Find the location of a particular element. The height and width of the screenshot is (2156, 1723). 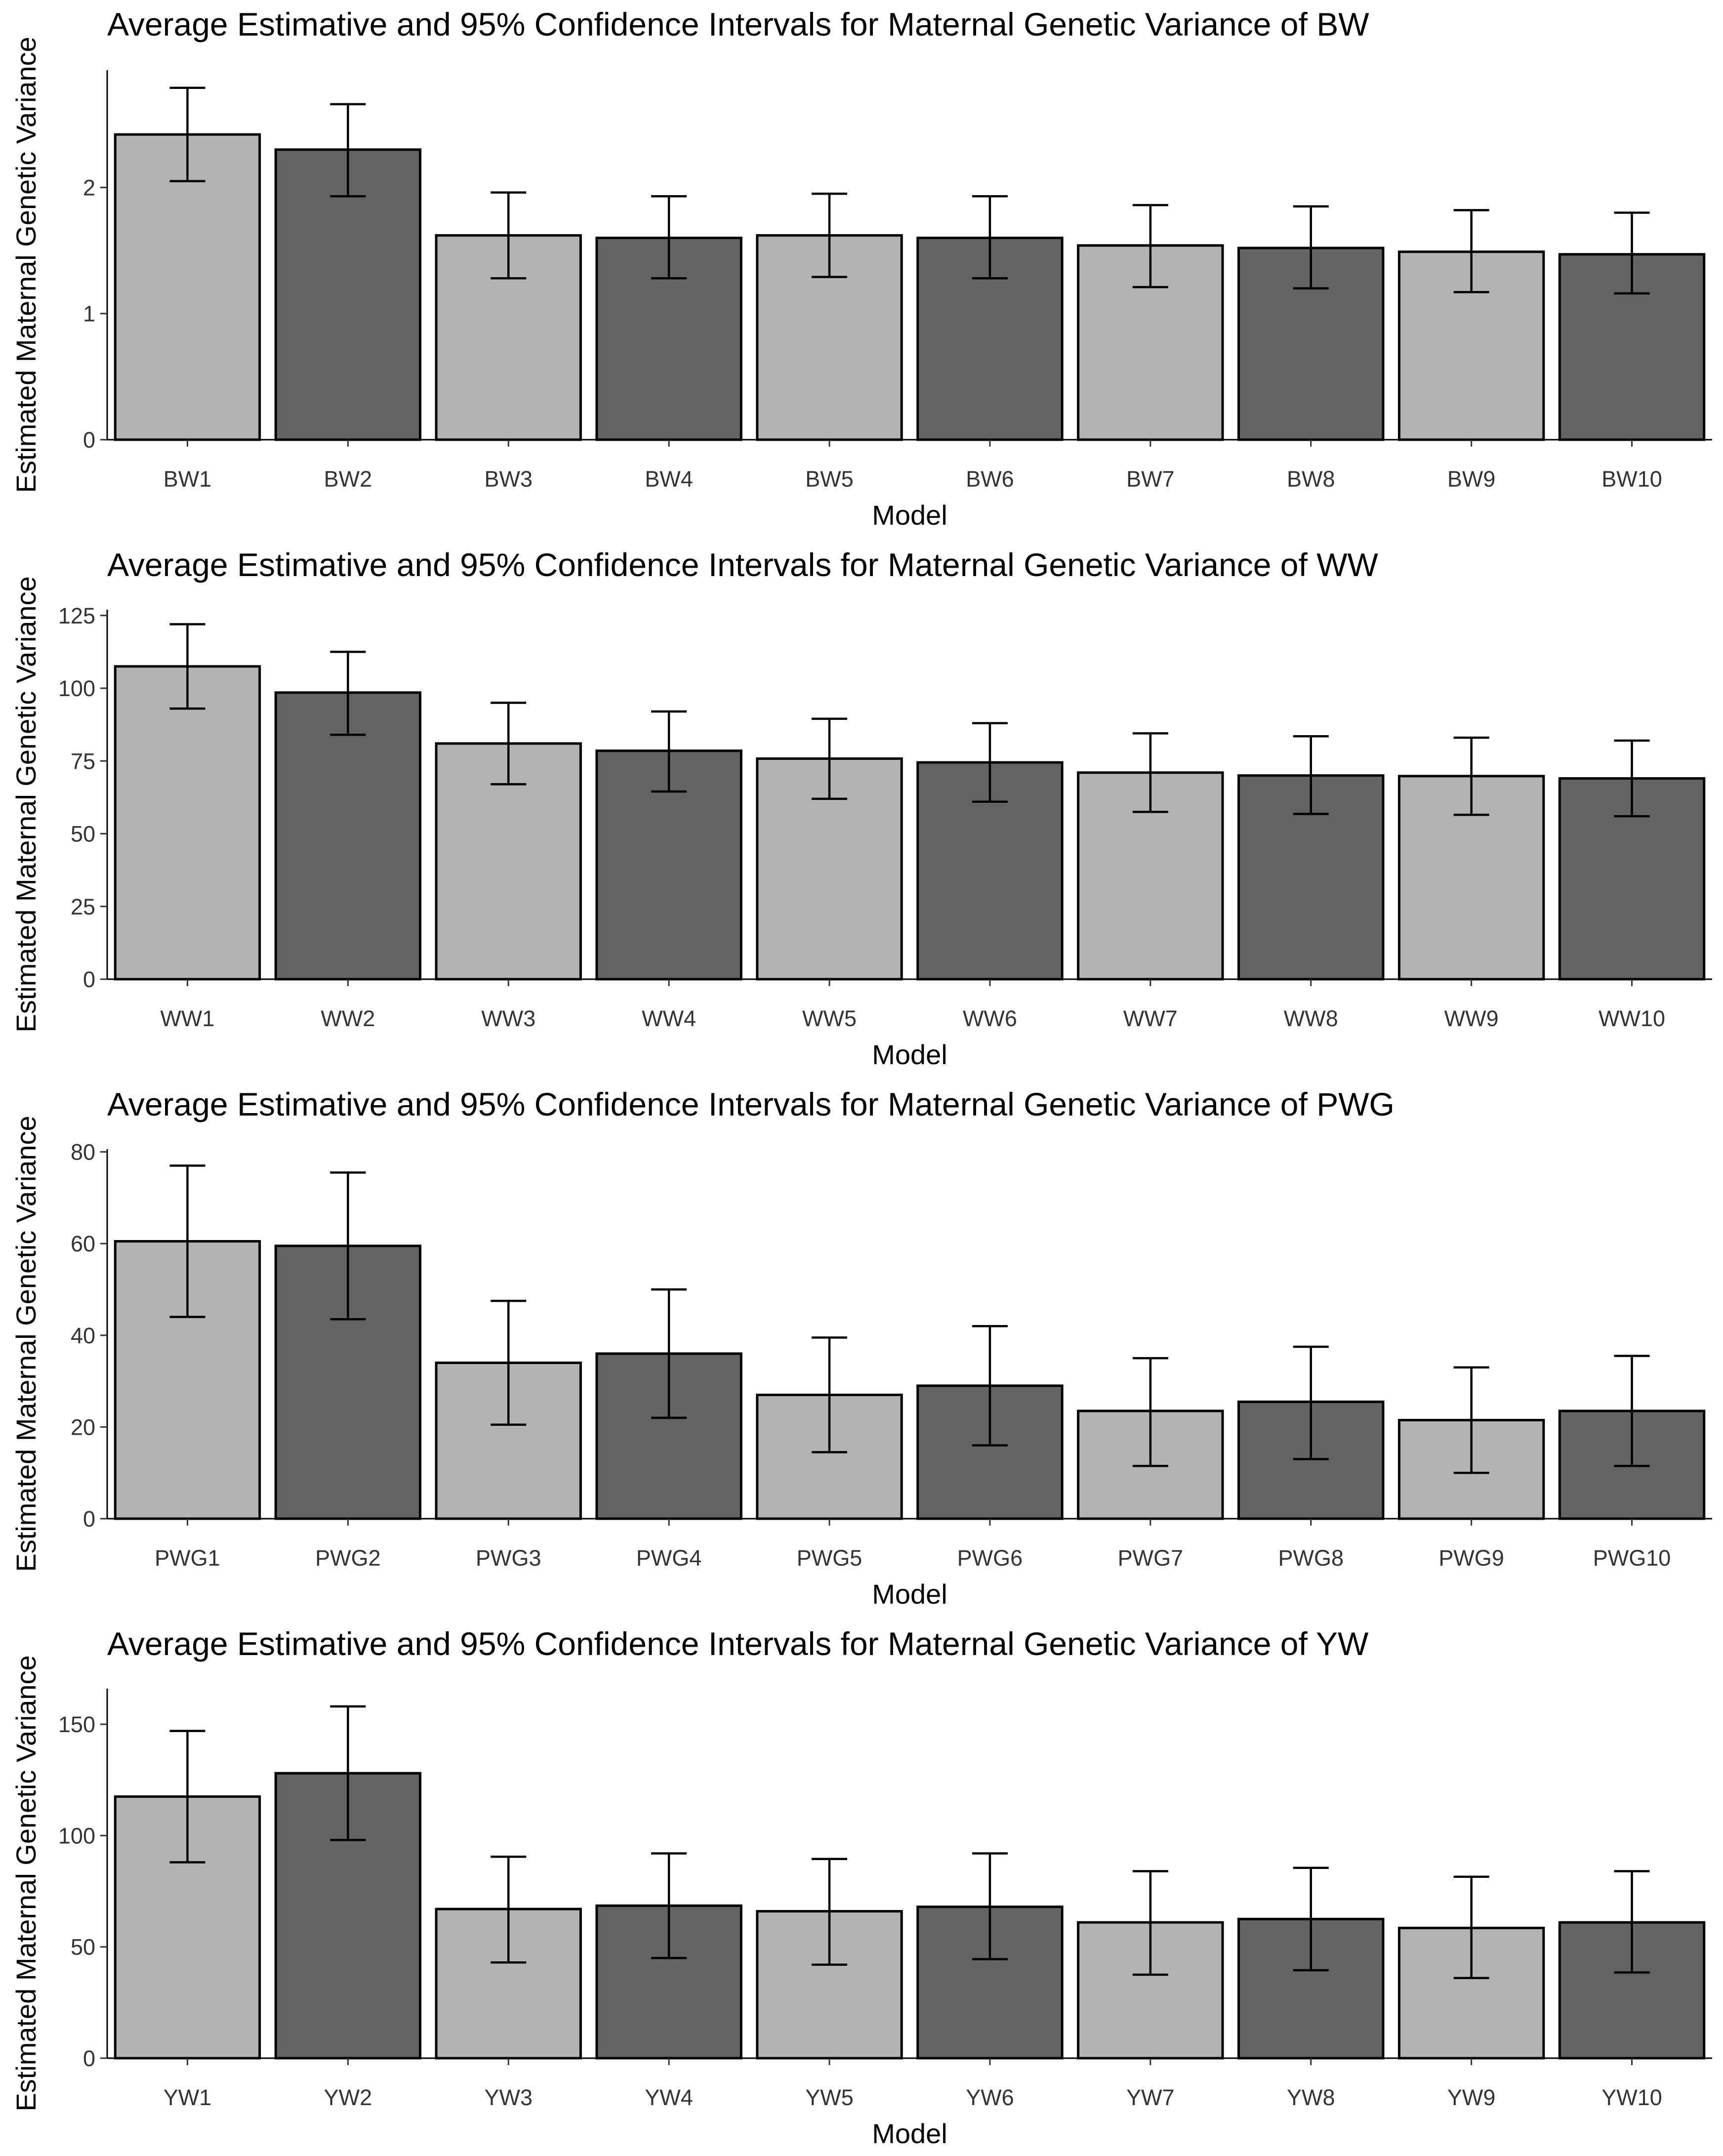

x-tick-label: WW2 is located at coordinates (348, 1018).